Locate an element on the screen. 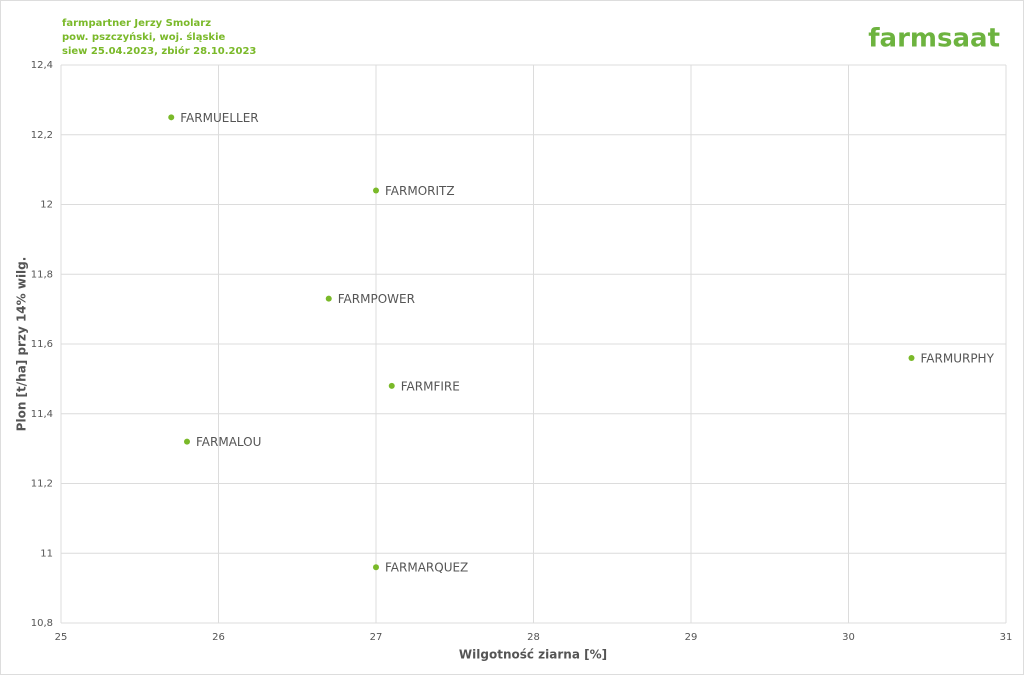 This screenshot has width=1024, height=675. point-label: FARMALOU is located at coordinates (228, 442).